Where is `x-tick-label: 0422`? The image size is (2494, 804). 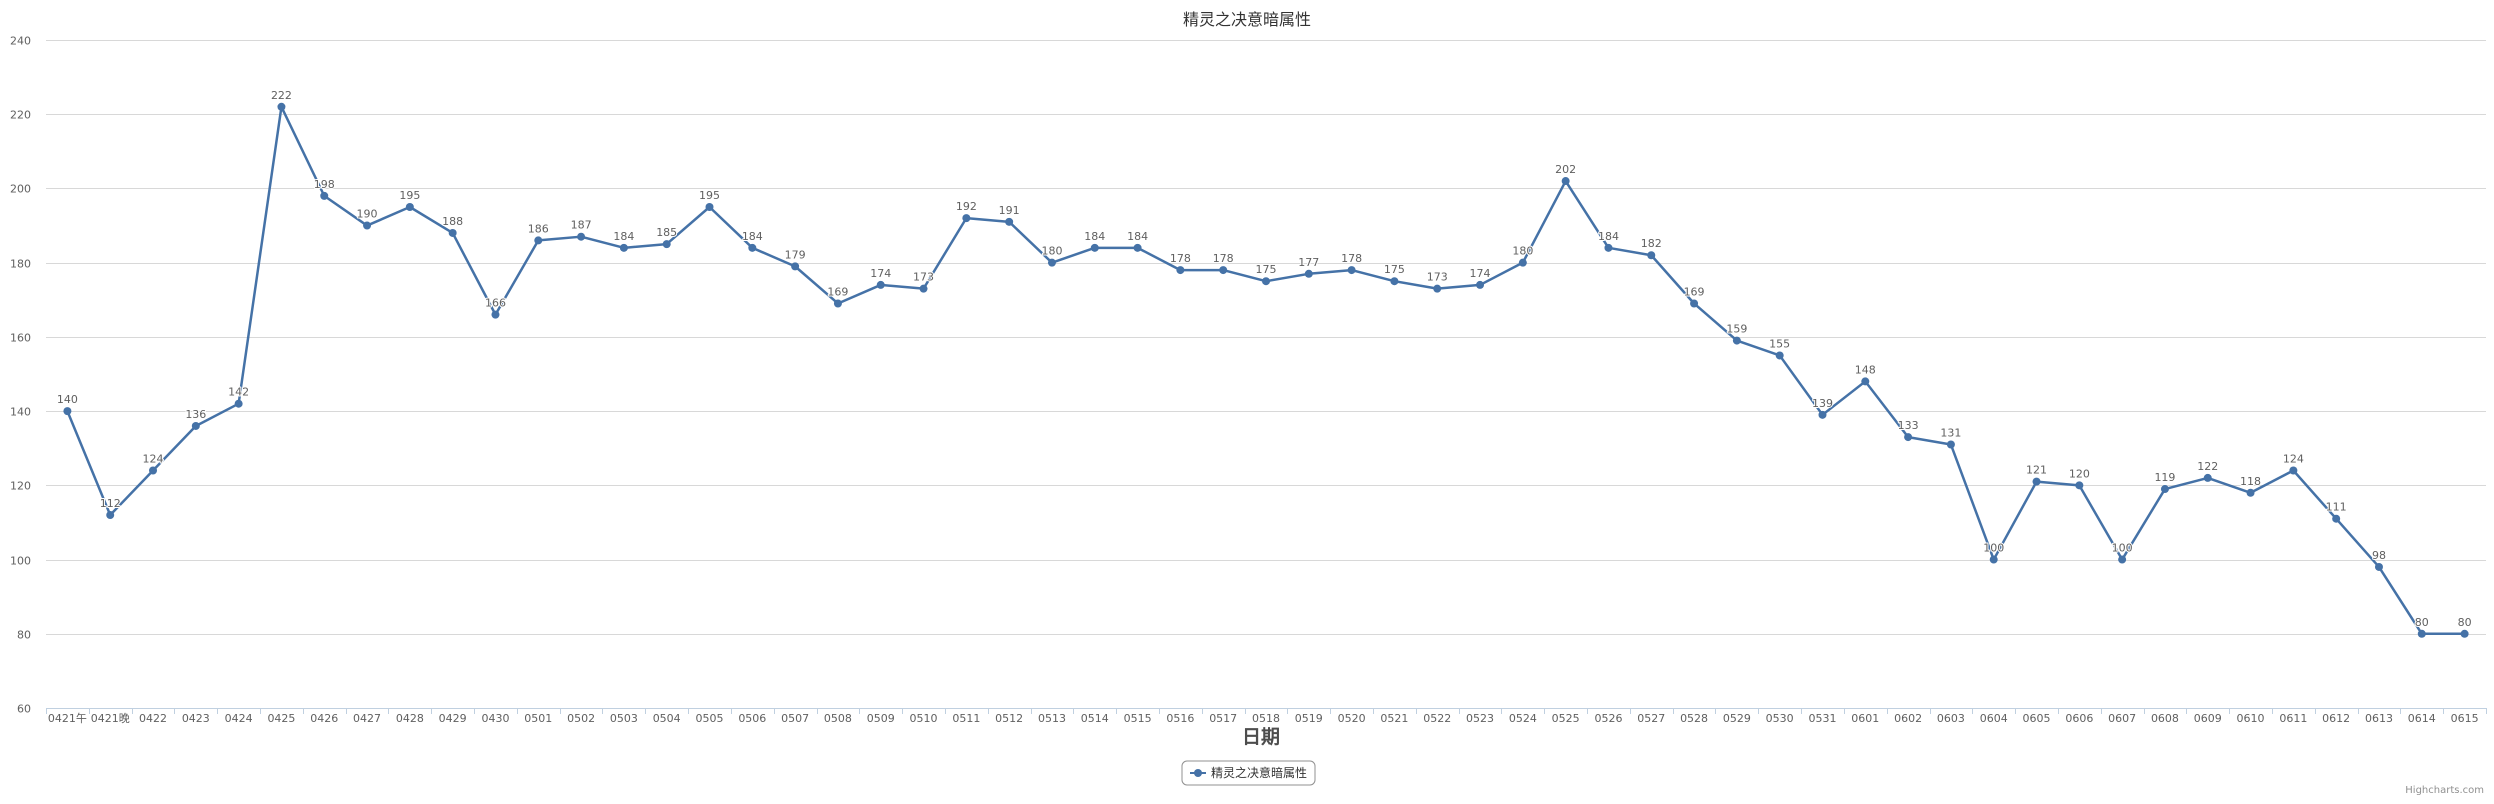 x-tick-label: 0422 is located at coordinates (153, 718).